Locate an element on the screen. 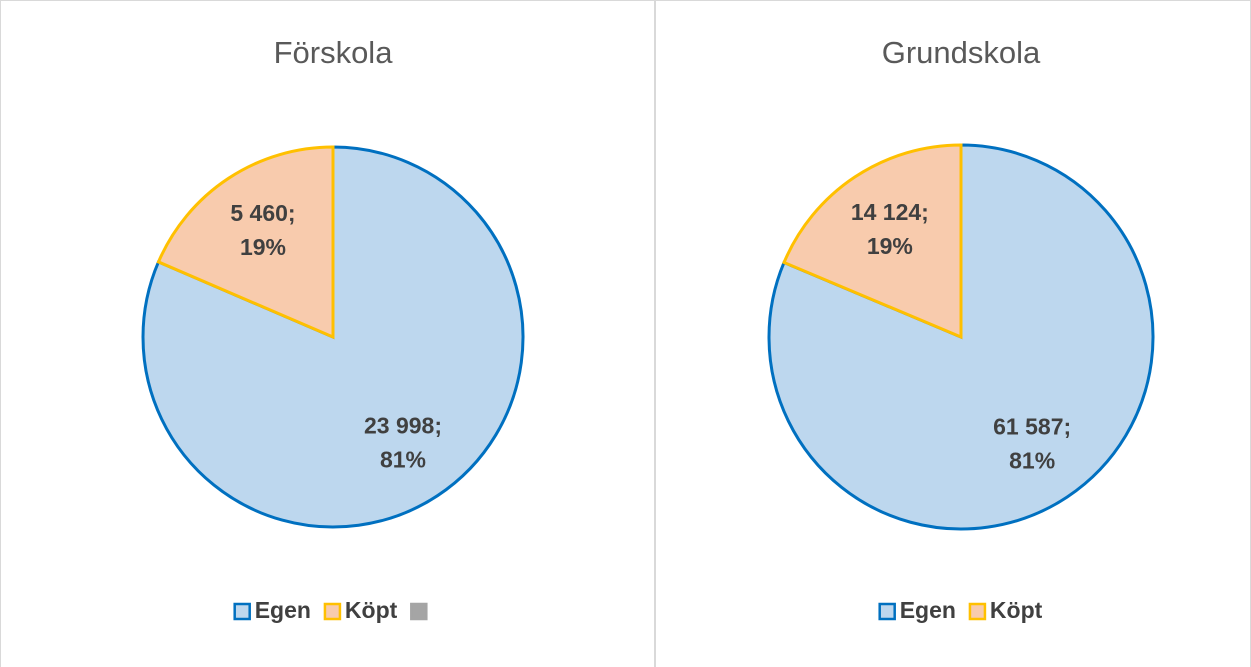 The height and width of the screenshot is (667, 1251). value-label: 14 124; is located at coordinates (890, 212).